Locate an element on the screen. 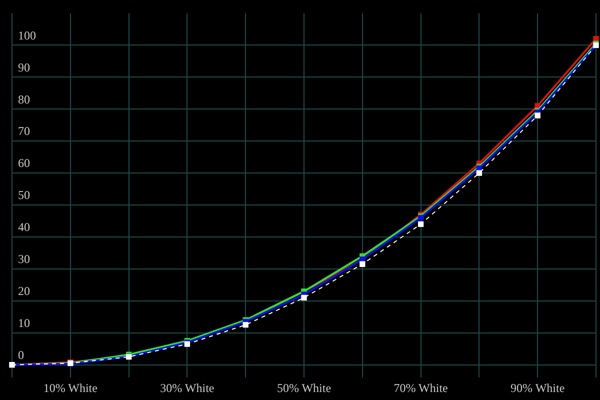 The image size is (600, 400). y-tick-label: 60 is located at coordinates (24, 163).